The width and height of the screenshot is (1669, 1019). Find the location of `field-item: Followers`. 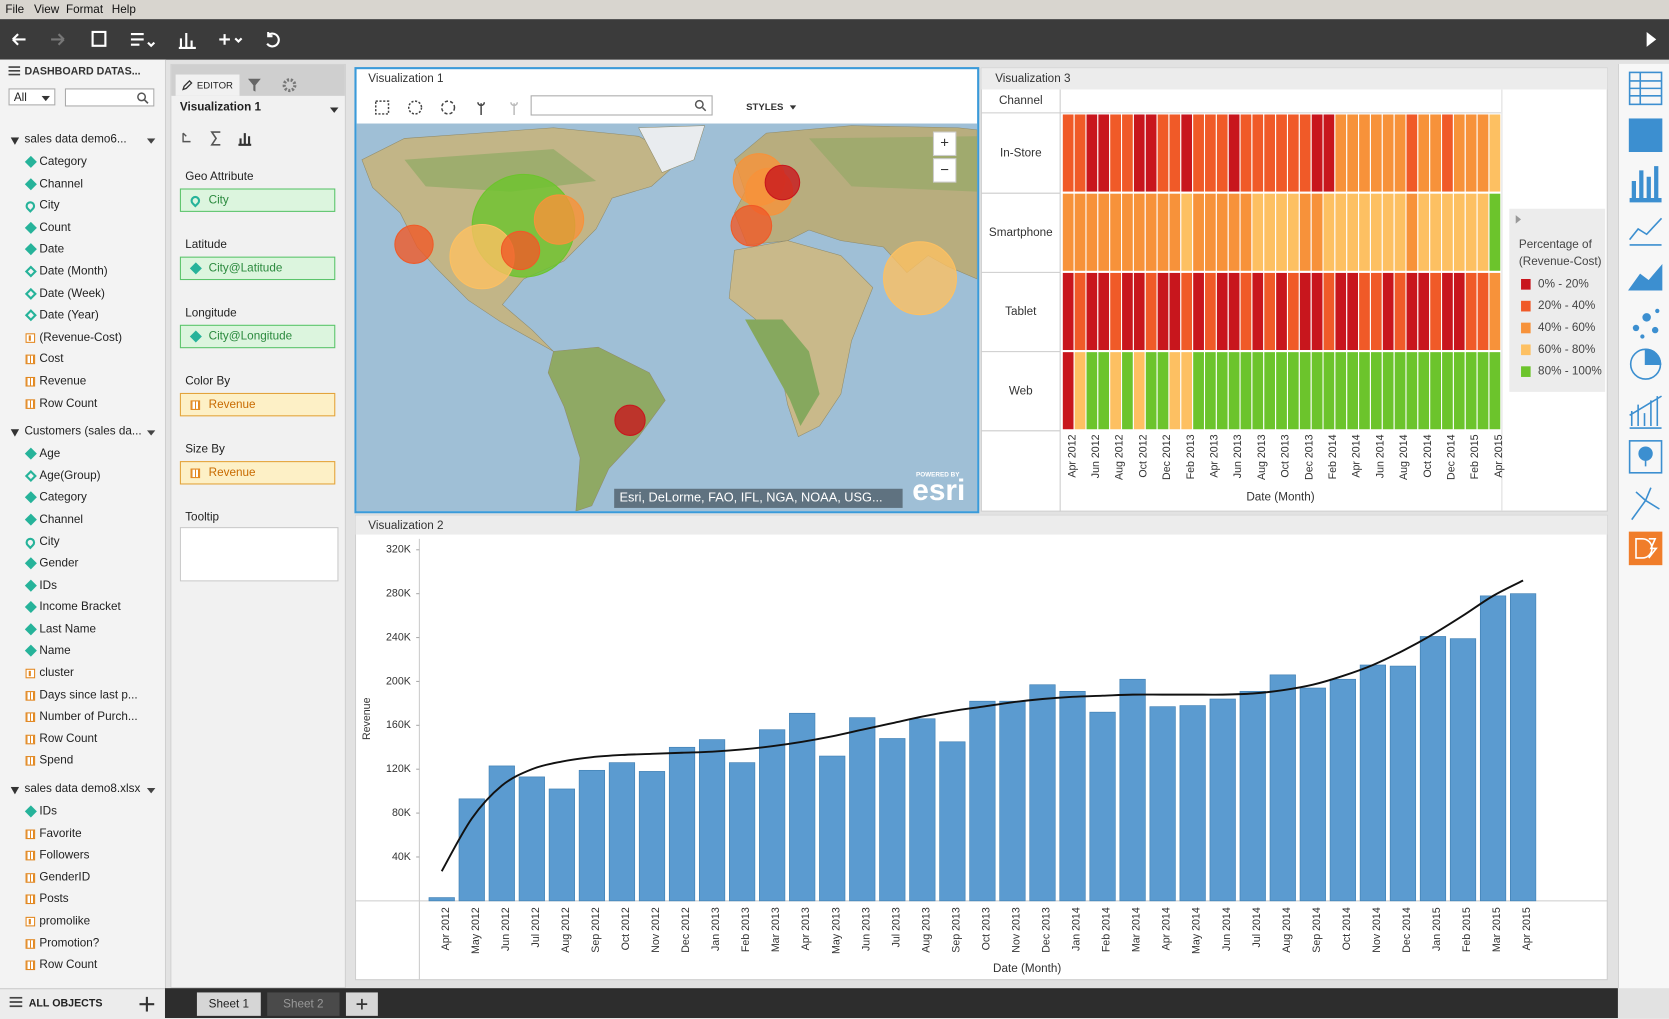

field-item: Followers is located at coordinates (82, 856).